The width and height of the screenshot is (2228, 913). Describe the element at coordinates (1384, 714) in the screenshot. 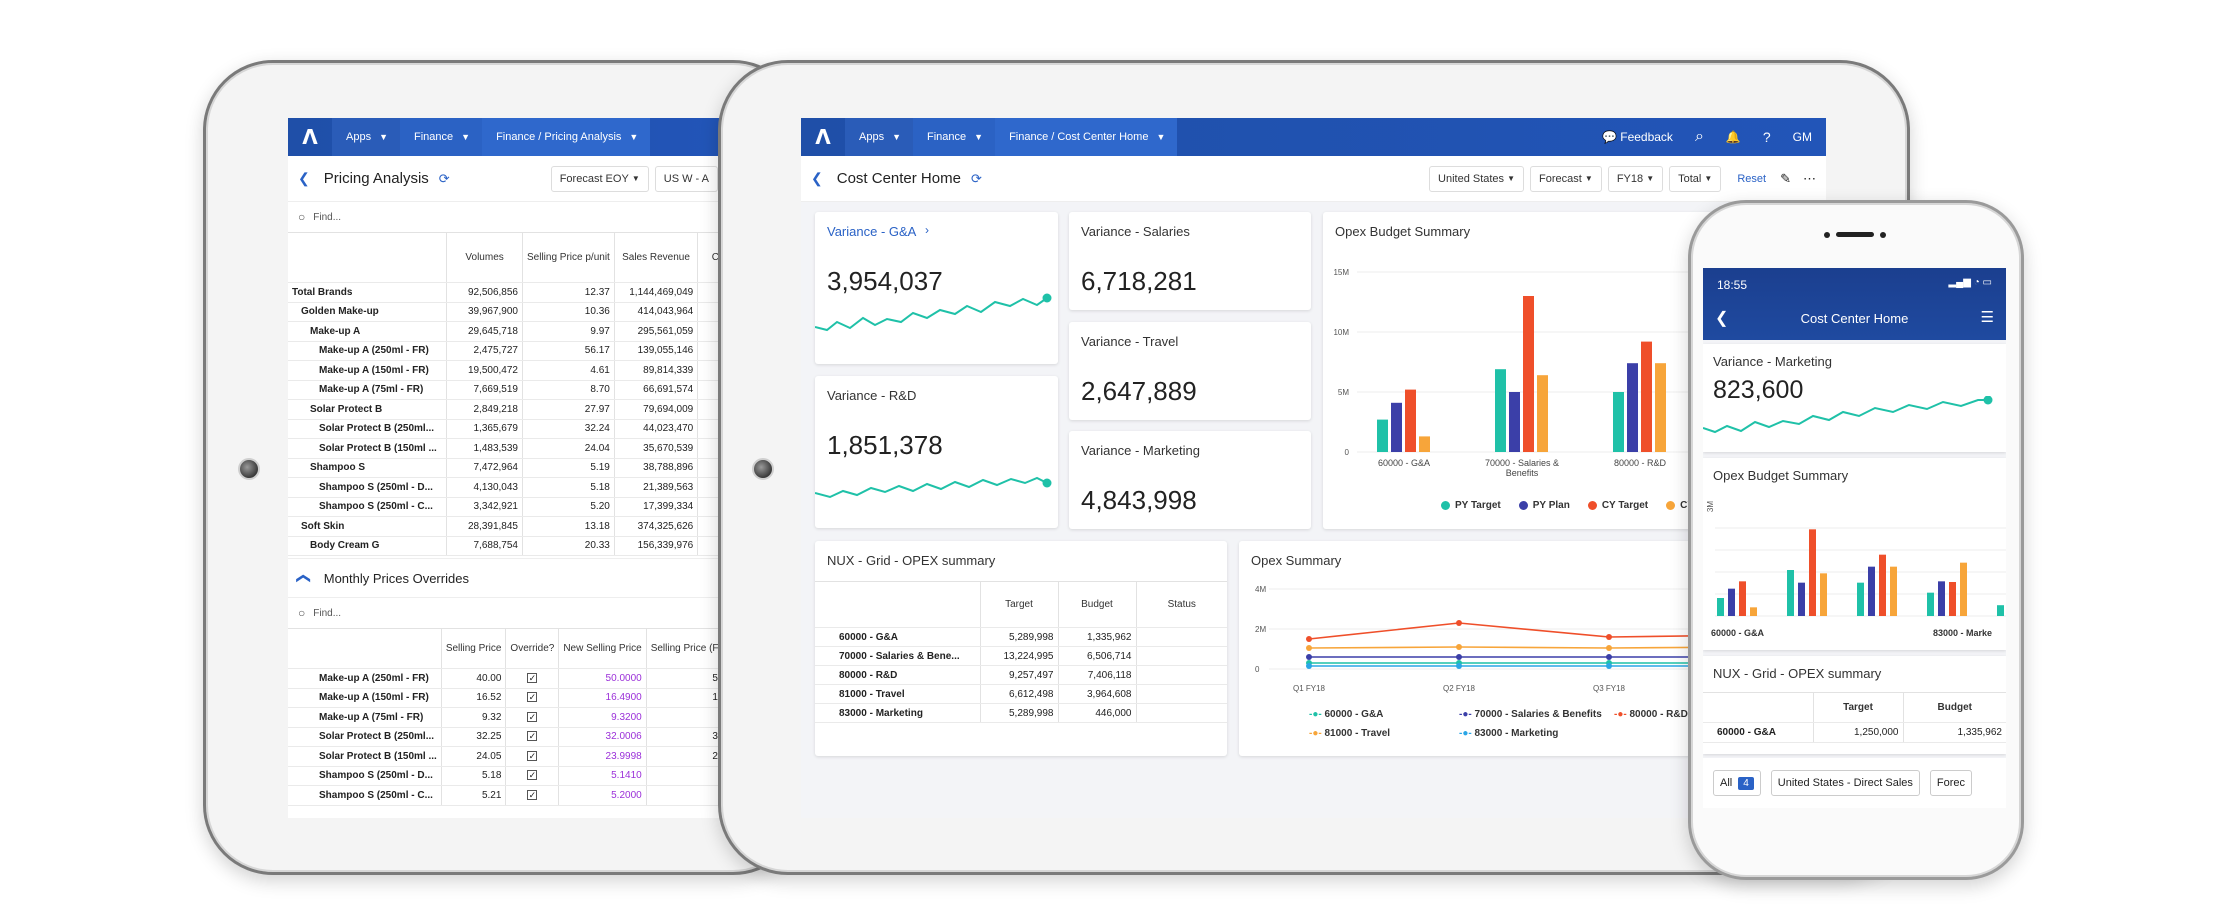

I see `legend-item: -●- 60000 - G&A` at that location.